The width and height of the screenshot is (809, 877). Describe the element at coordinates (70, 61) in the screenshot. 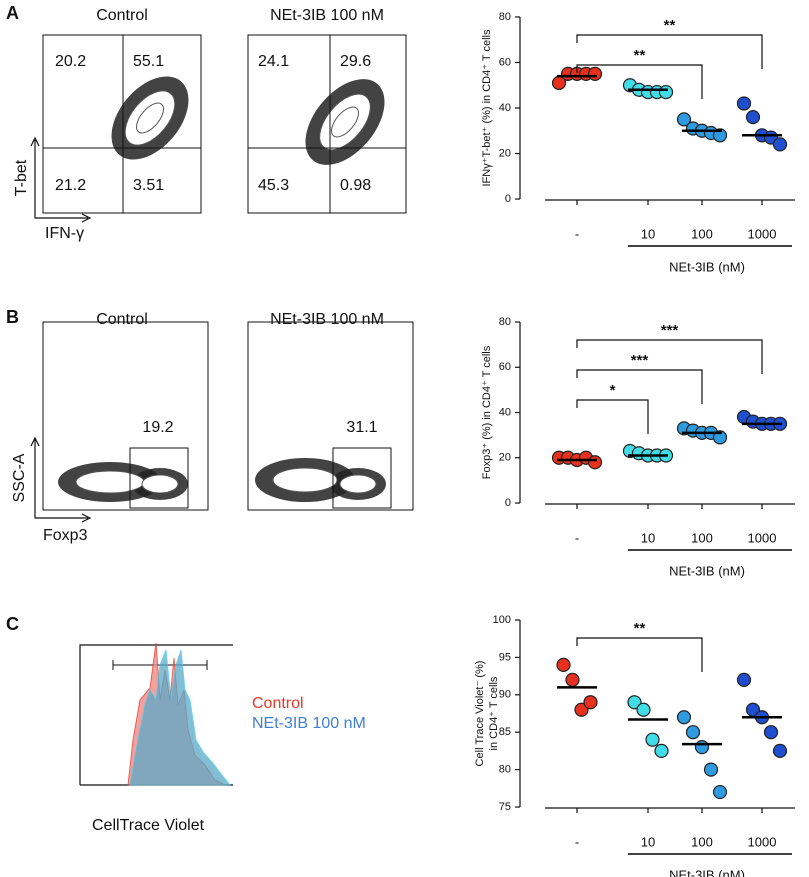

I see `quadrant-value: 20.2` at that location.